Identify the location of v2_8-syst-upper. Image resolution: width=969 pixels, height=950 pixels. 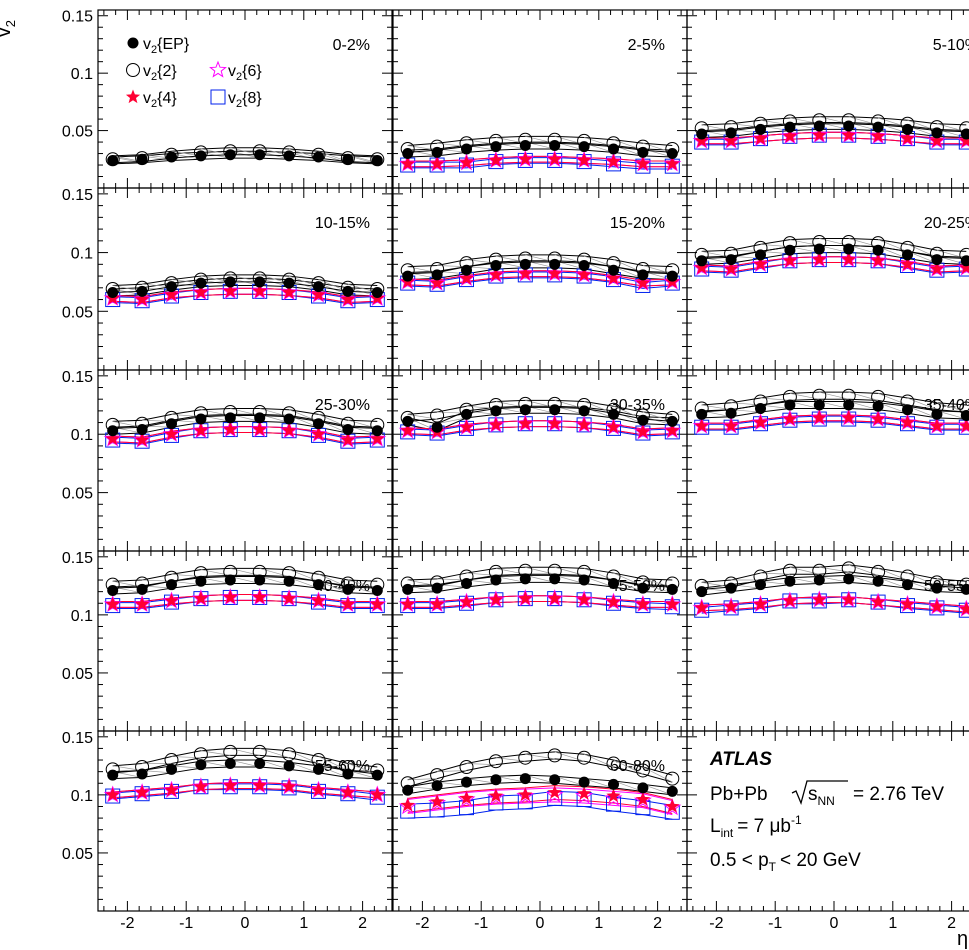
(540, 277).